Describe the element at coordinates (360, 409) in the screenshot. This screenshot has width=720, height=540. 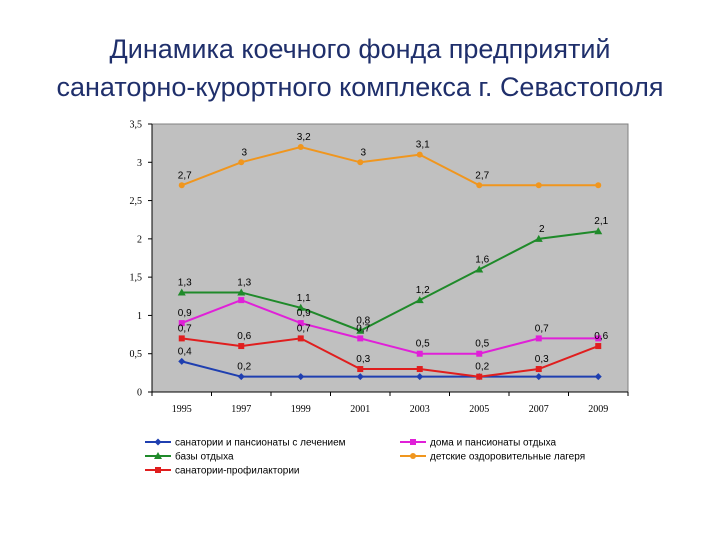
I see `x-tick-label: 2001` at that location.